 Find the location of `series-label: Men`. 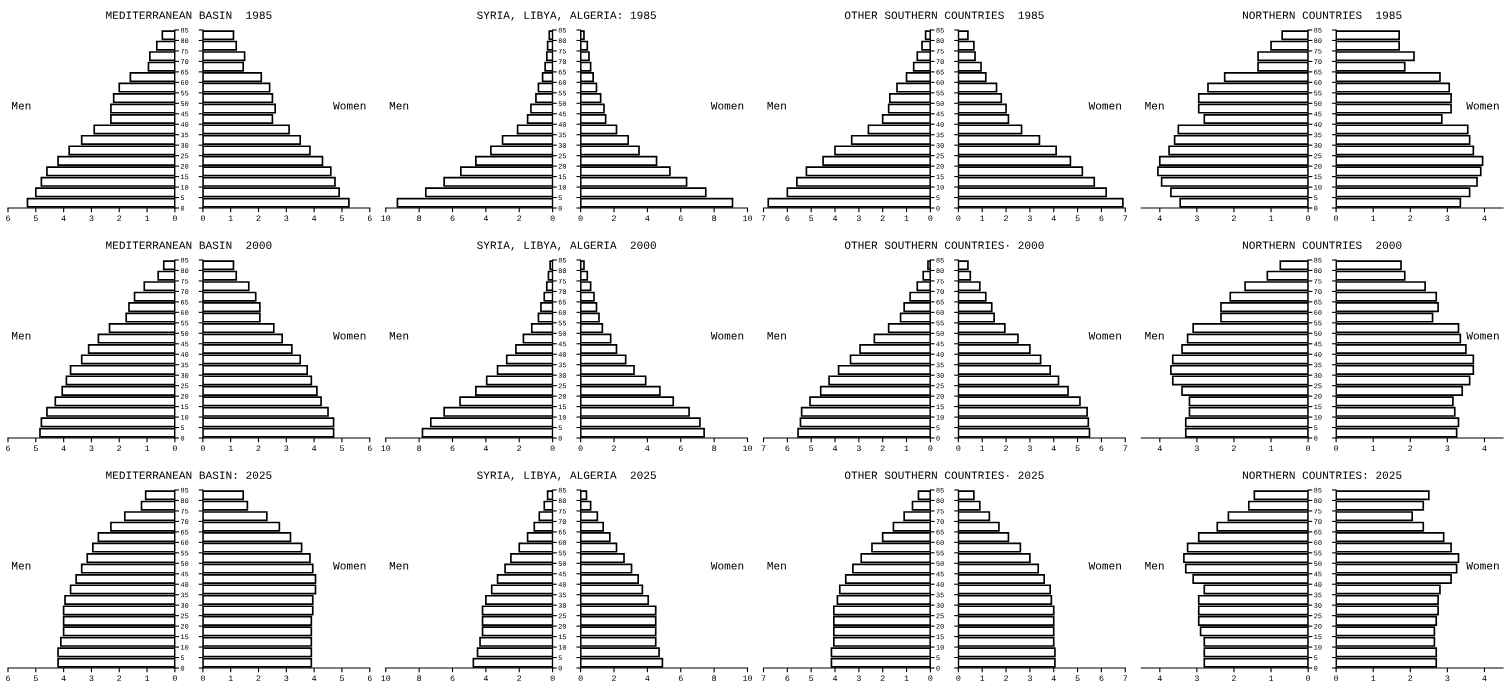

series-label: Men is located at coordinates (1154, 106).